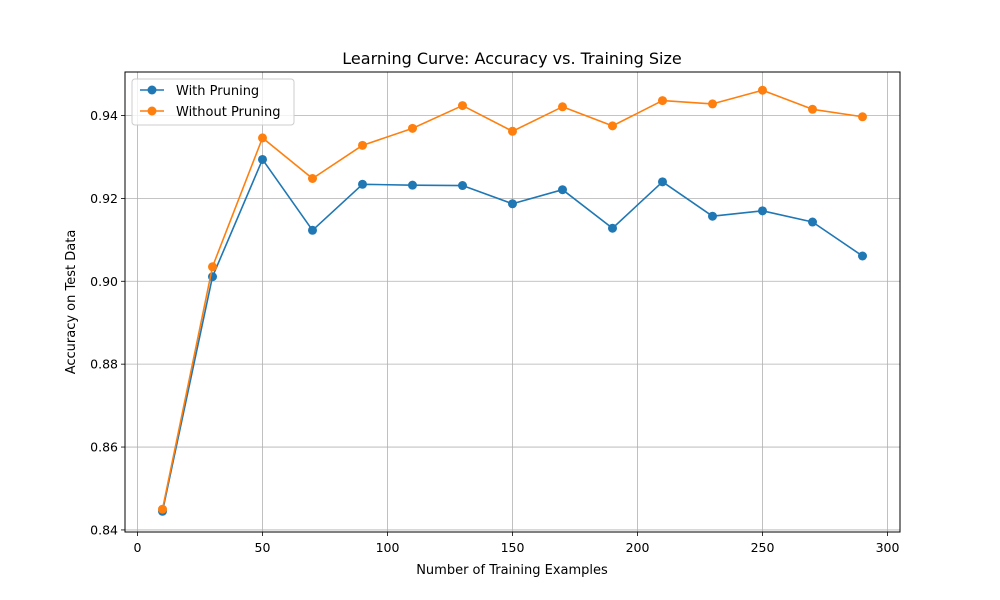 Image resolution: width=1000 pixels, height=600 pixels. I want to click on x-tick-label: 0, so click(138, 547).